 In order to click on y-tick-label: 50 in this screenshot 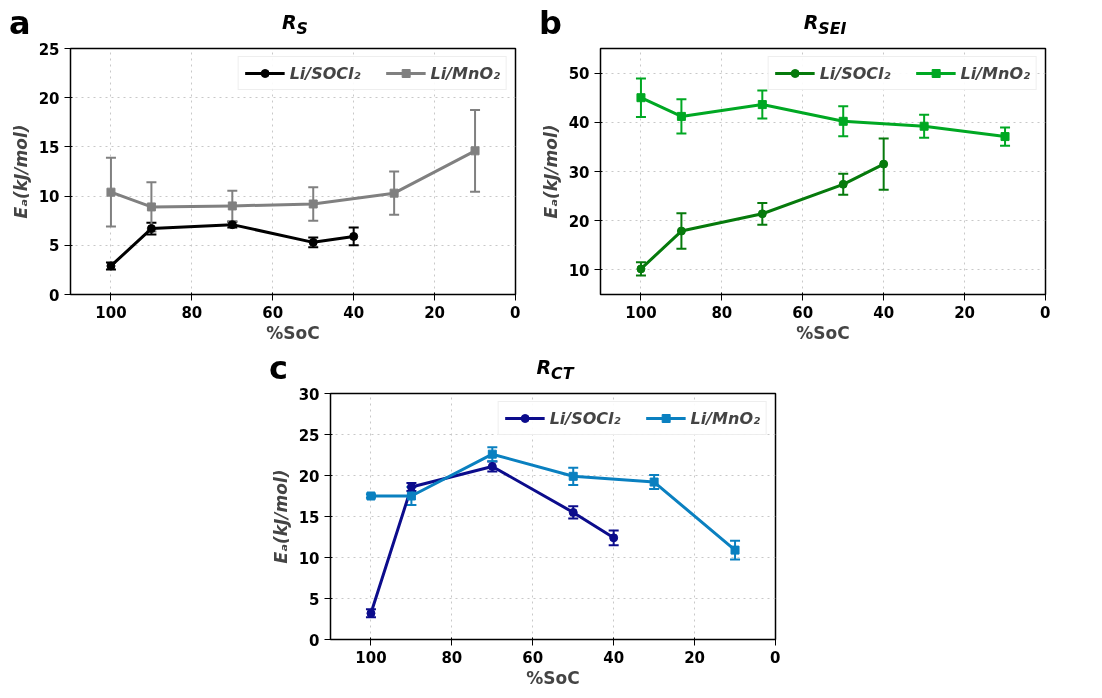, I will do `click(579, 74)`.